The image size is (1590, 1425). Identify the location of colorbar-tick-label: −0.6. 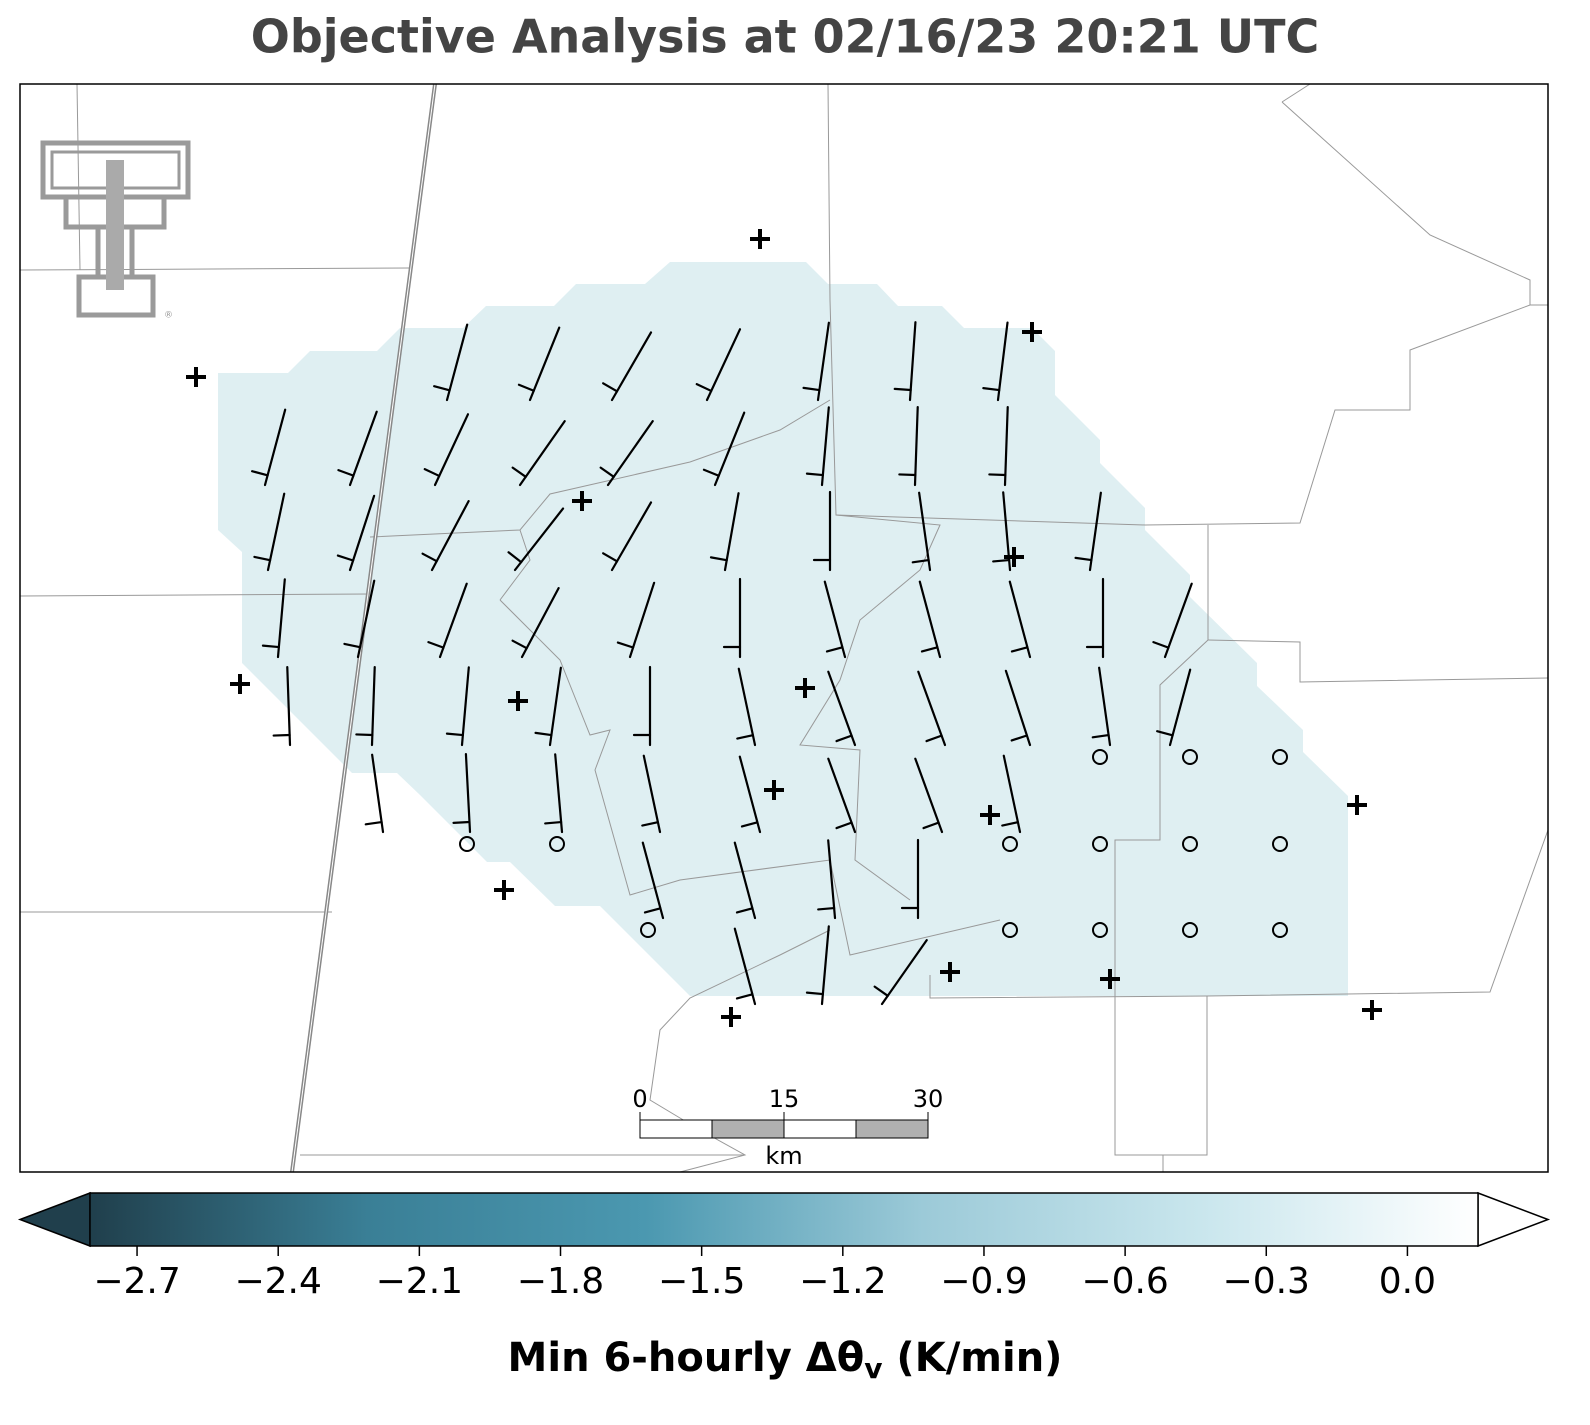
(1124, 1281).